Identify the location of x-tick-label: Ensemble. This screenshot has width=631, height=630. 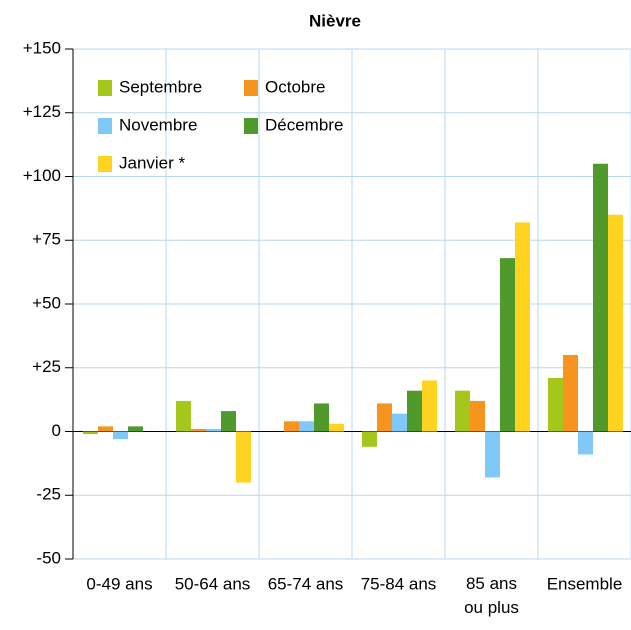
(585, 583).